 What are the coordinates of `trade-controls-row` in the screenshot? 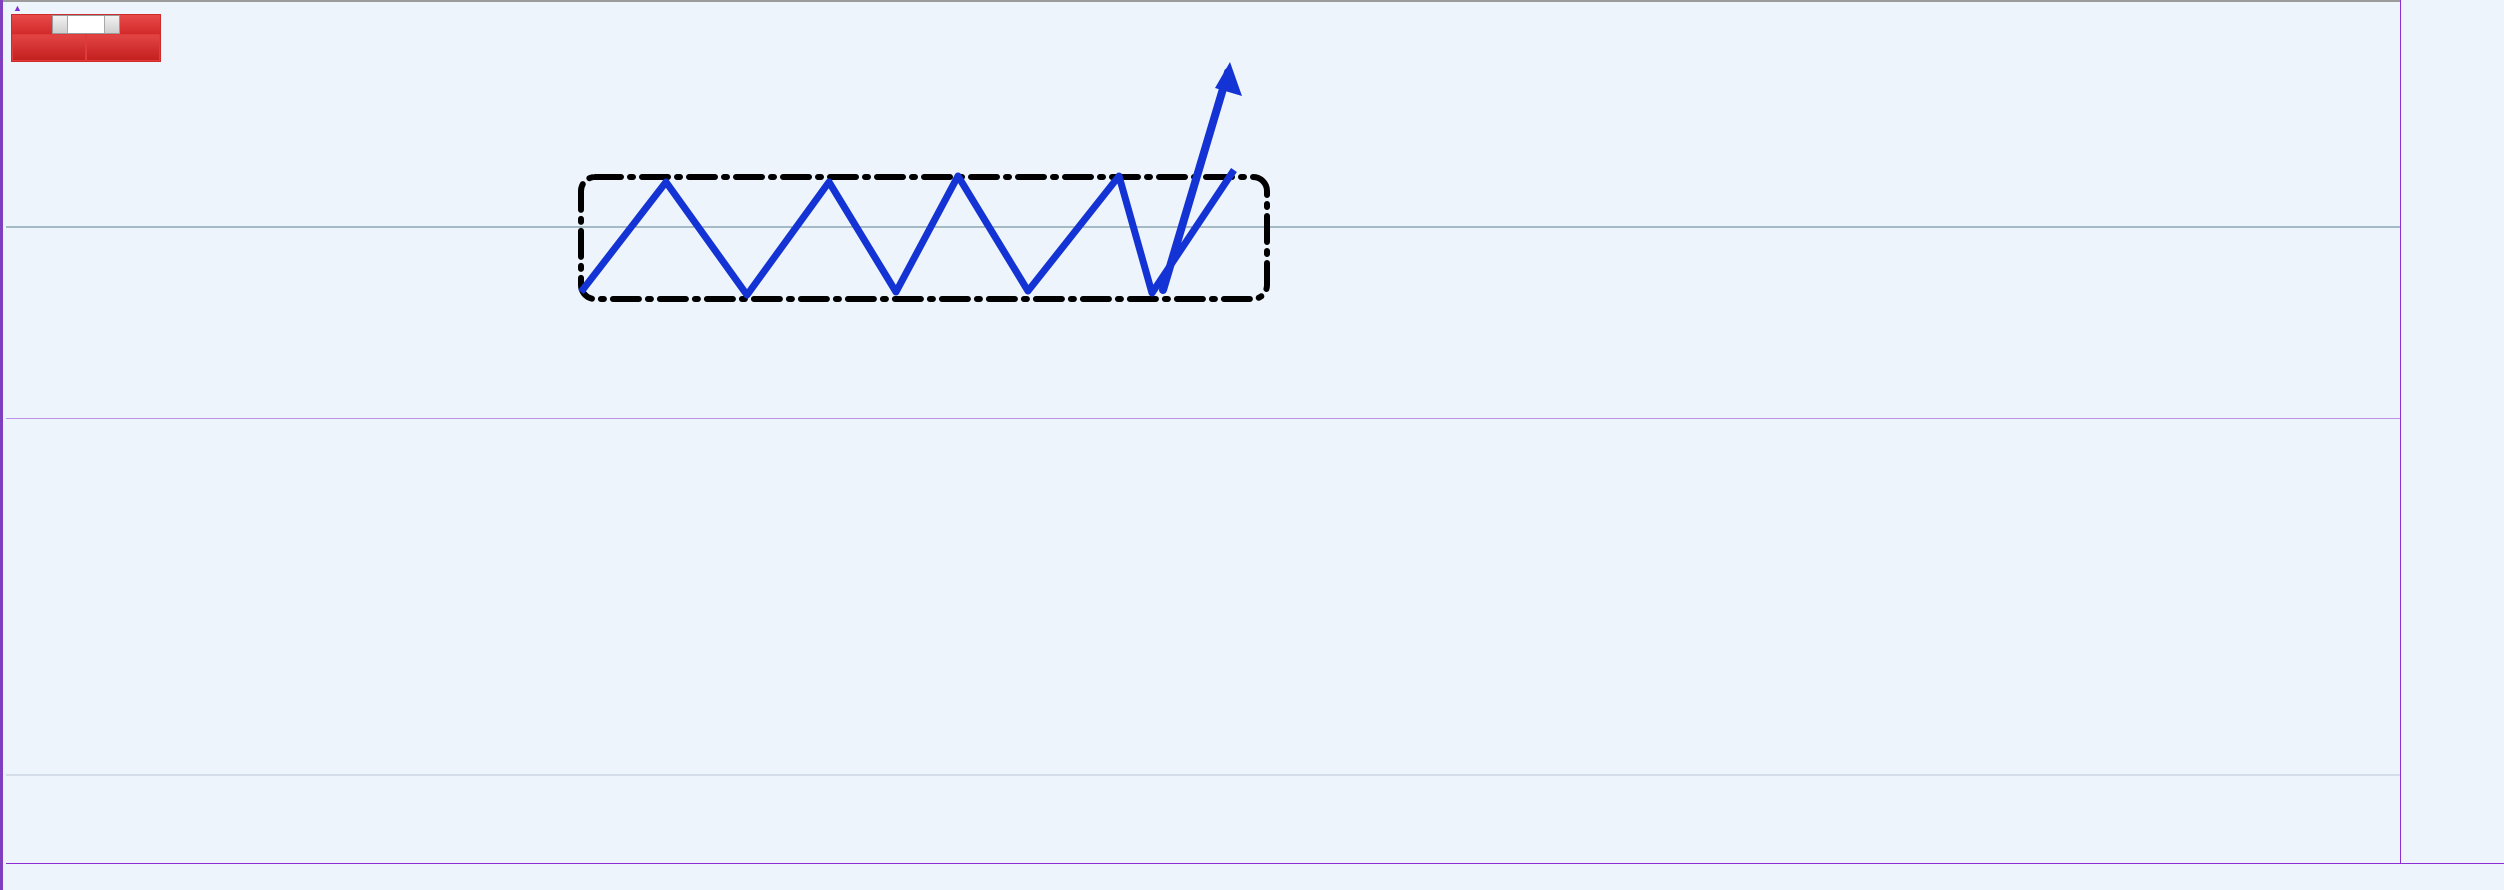 It's located at (86, 24).